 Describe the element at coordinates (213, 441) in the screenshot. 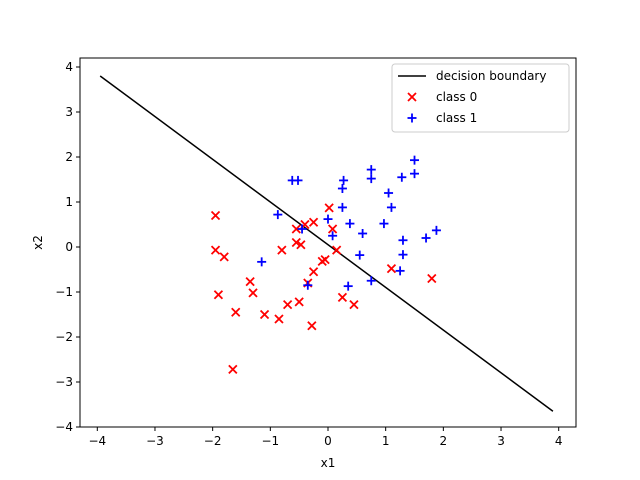

I see `x-tick-label: −2` at that location.